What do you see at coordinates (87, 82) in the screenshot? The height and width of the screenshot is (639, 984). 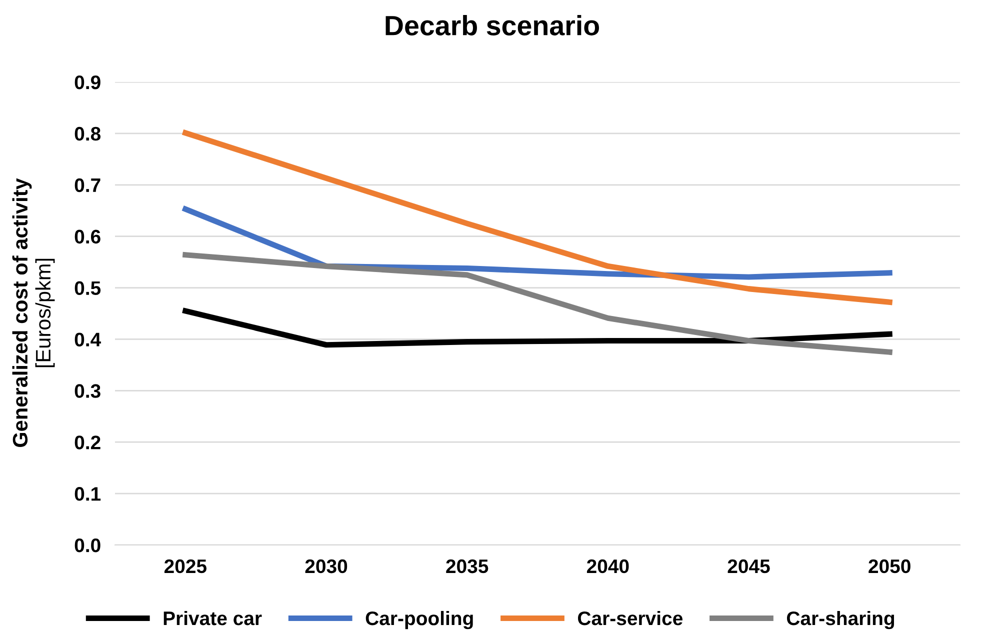 I see `y-tick-label: 0.9` at bounding box center [87, 82].